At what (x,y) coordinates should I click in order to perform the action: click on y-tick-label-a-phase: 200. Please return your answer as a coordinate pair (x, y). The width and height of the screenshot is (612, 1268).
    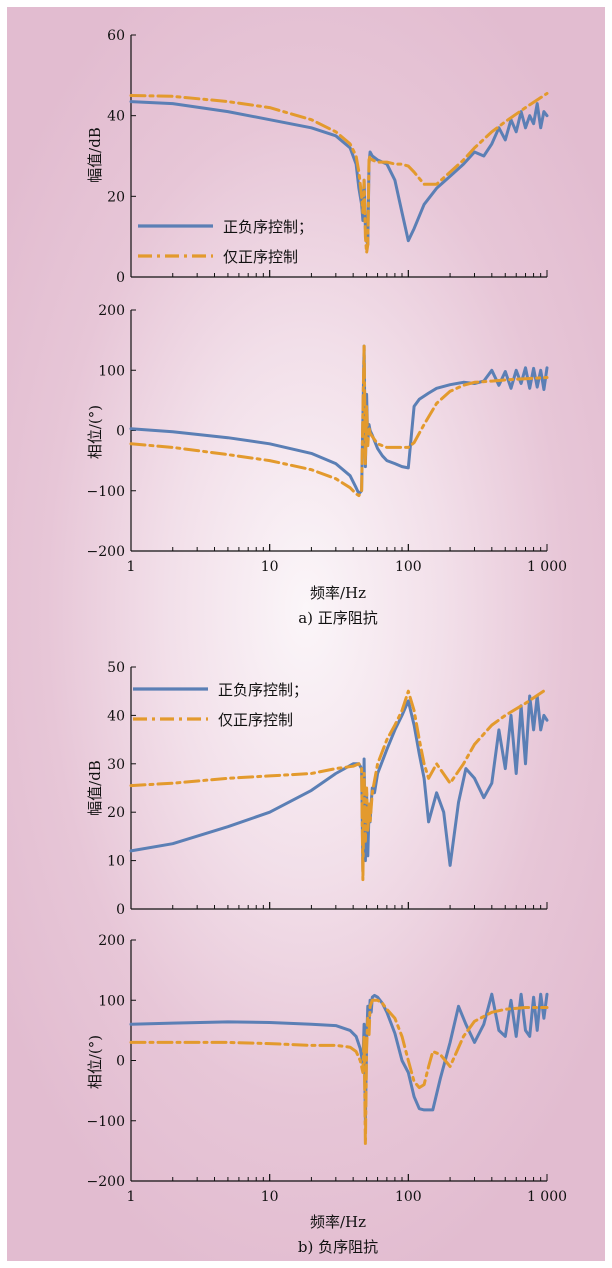
    Looking at the image, I should click on (111, 311).